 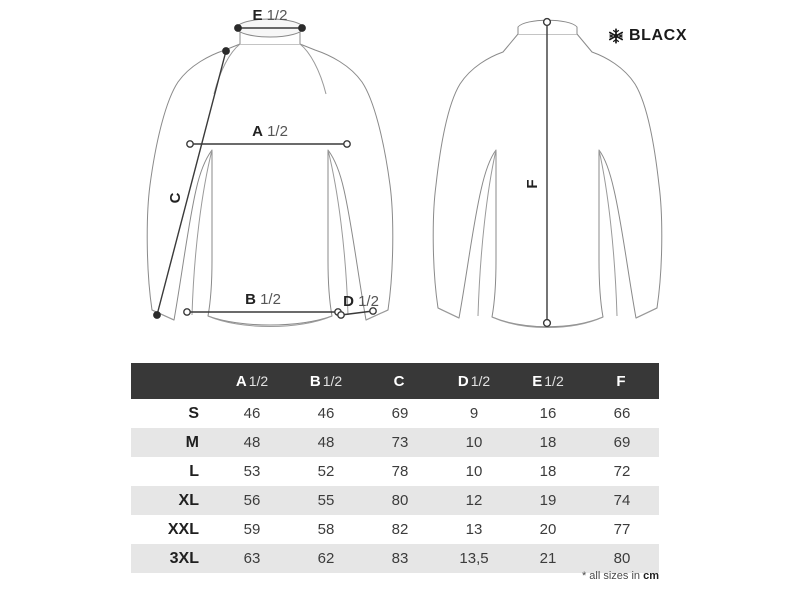 What do you see at coordinates (193, 413) in the screenshot?
I see `row-size-label: S` at bounding box center [193, 413].